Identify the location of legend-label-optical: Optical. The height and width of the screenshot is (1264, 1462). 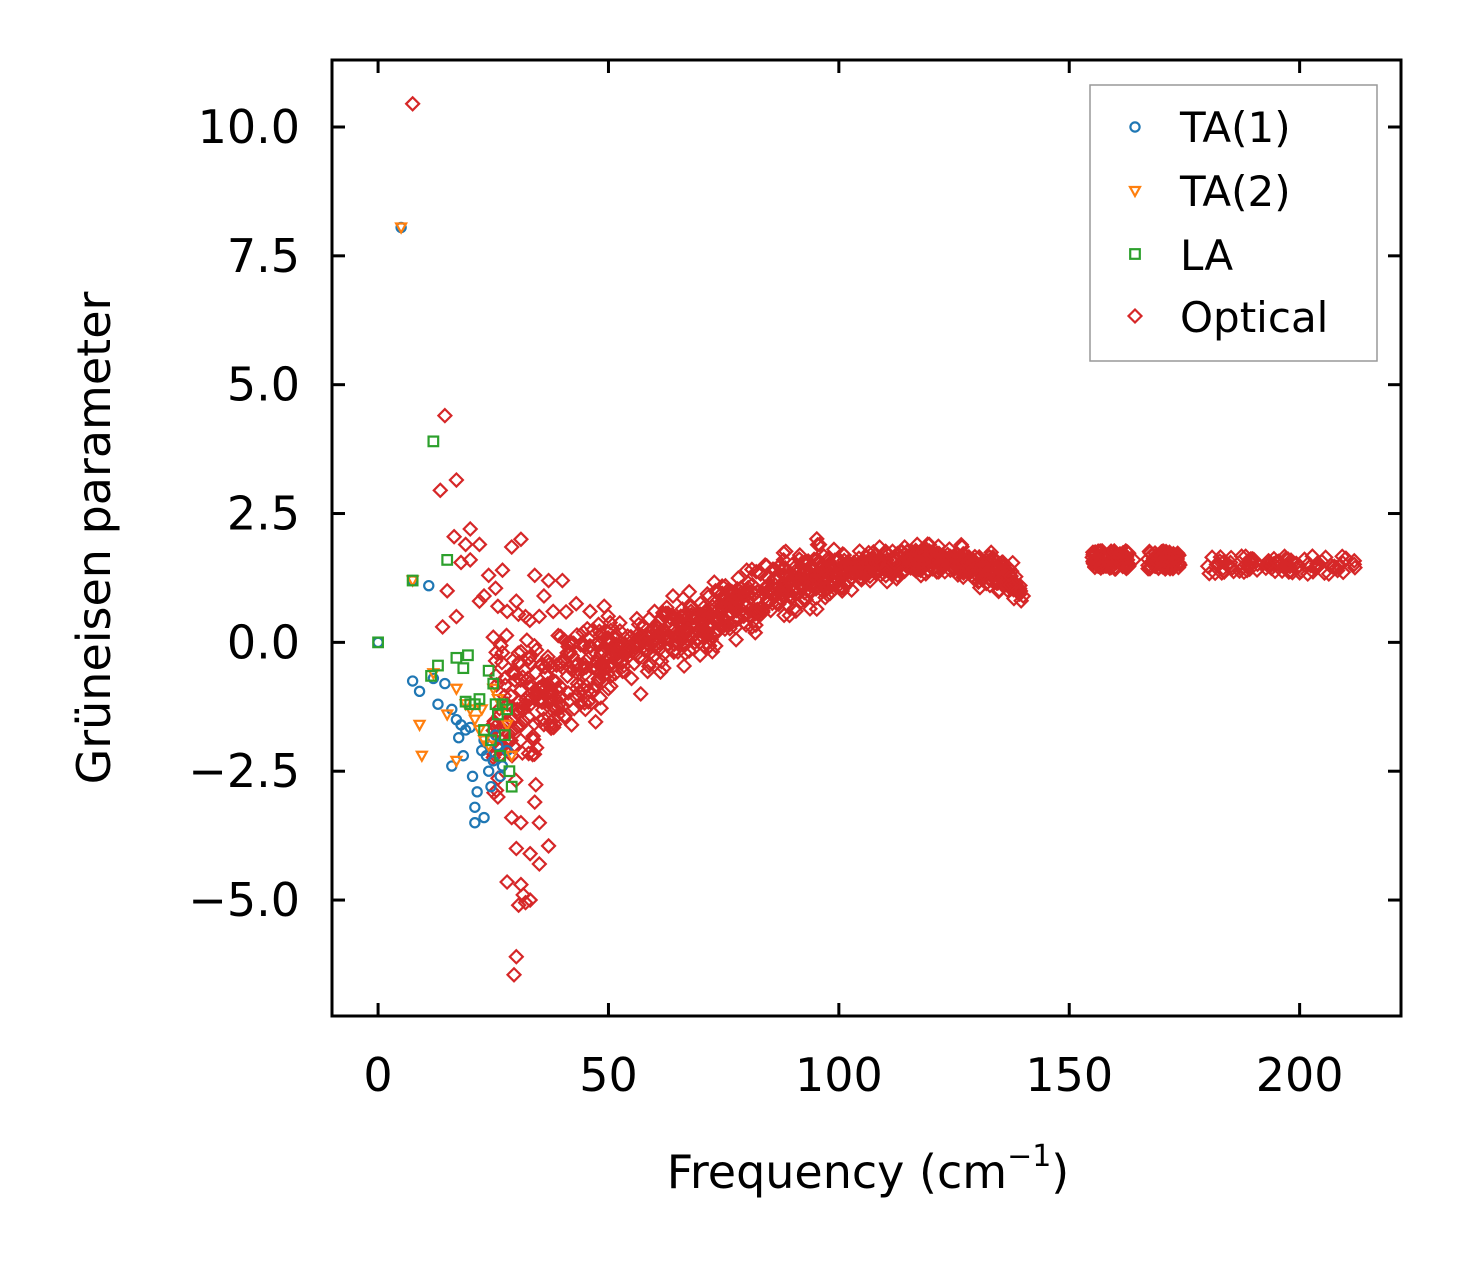
(1254, 317).